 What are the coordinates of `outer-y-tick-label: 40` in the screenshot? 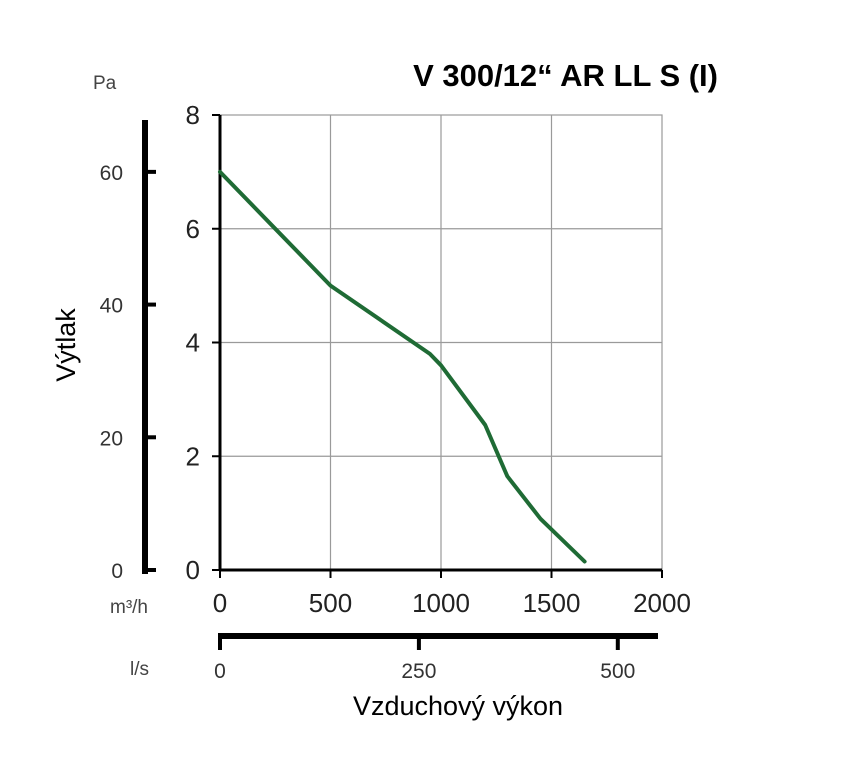 It's located at (111, 306).